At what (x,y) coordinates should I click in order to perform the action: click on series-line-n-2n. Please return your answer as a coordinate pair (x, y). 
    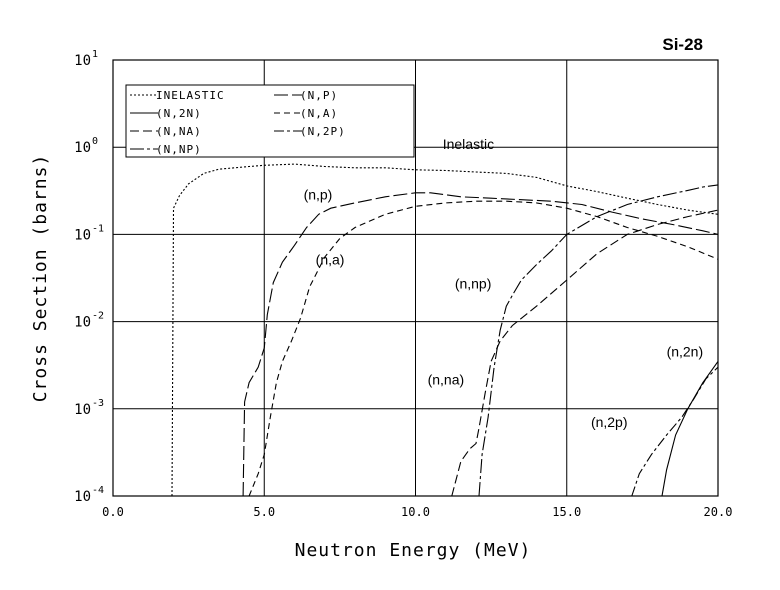
    Looking at the image, I should click on (690, 429).